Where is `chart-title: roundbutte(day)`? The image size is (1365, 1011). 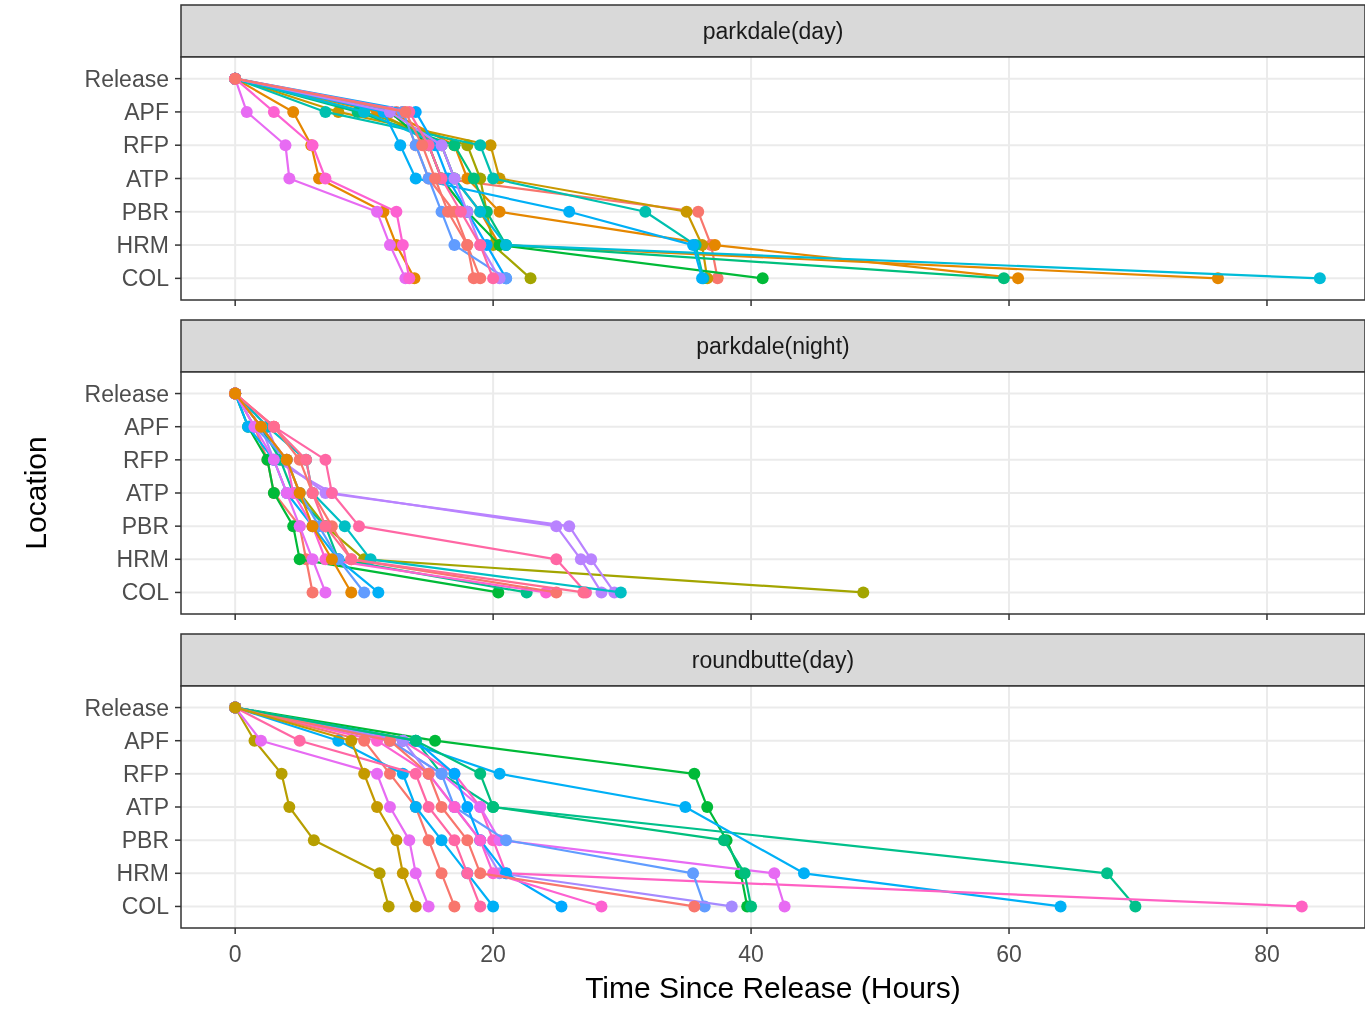 chart-title: roundbutte(day) is located at coordinates (773, 660).